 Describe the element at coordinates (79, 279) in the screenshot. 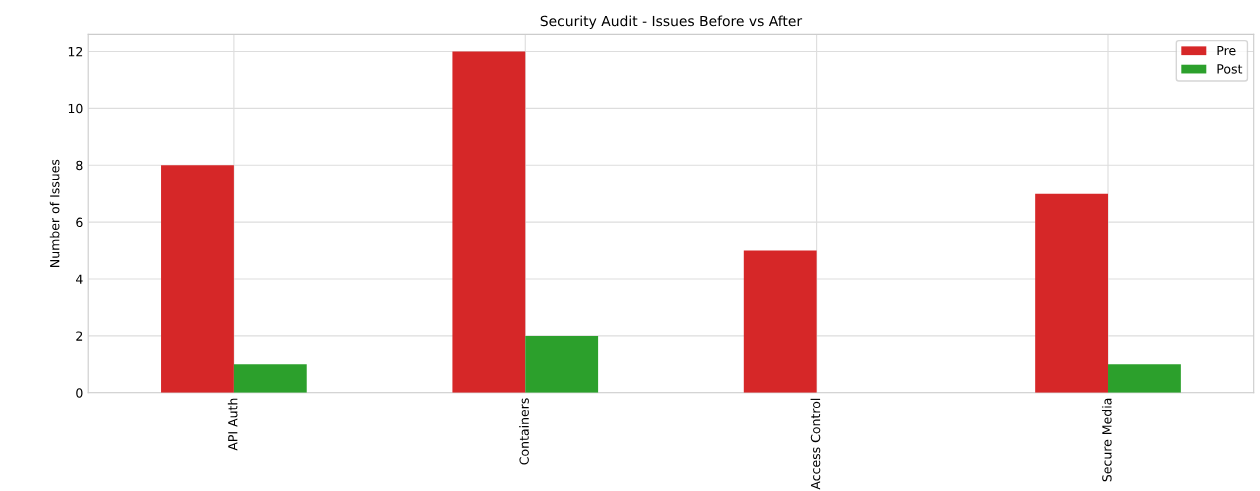

I see `y-tick-label: 4` at that location.